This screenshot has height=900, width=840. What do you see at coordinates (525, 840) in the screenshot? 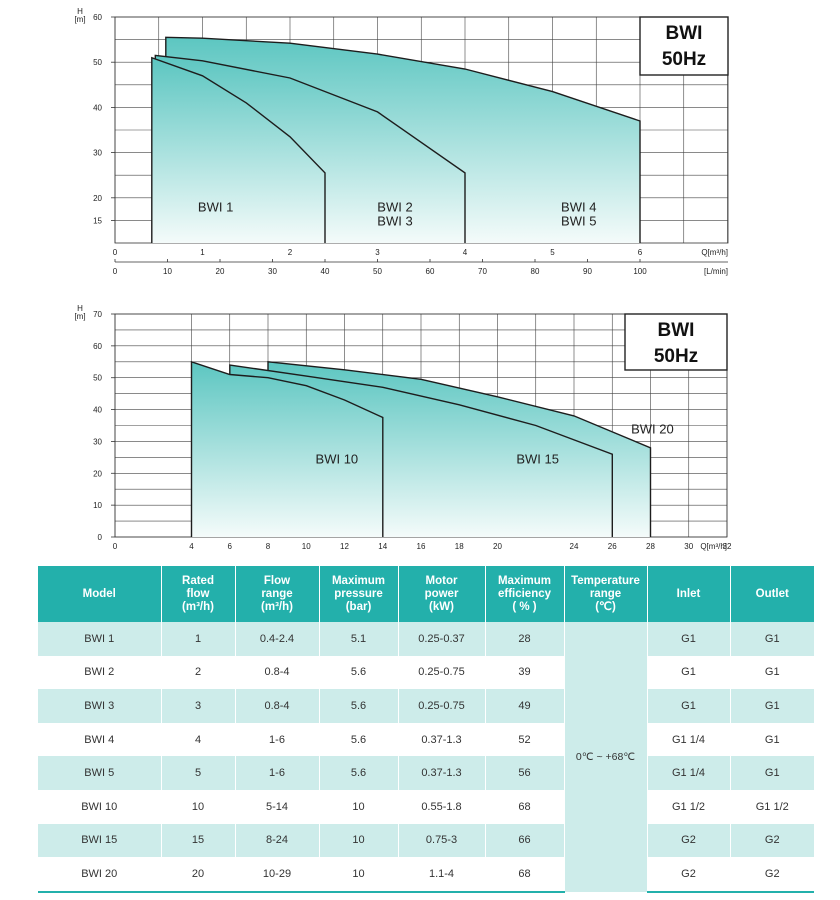
I see `table-cell: 66` at bounding box center [525, 840].